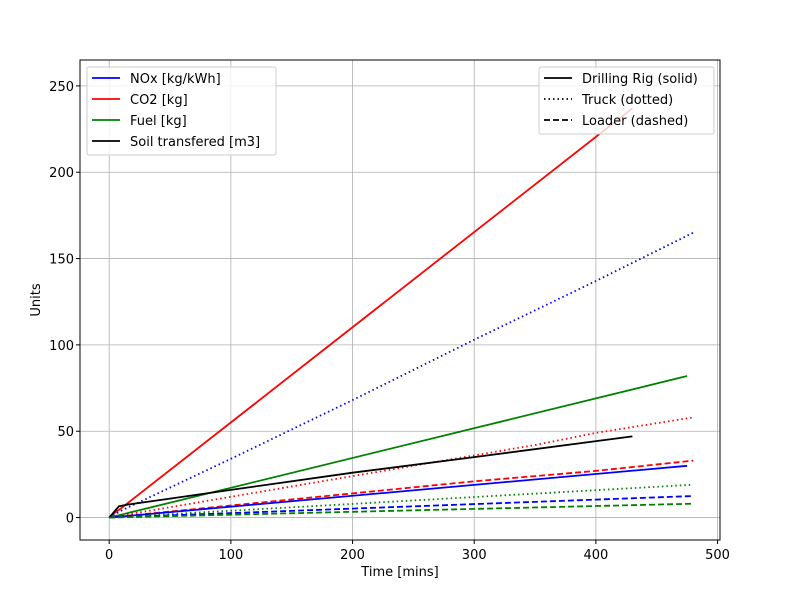 The width and height of the screenshot is (800, 600). I want to click on x-tick-label: 200, so click(352, 555).